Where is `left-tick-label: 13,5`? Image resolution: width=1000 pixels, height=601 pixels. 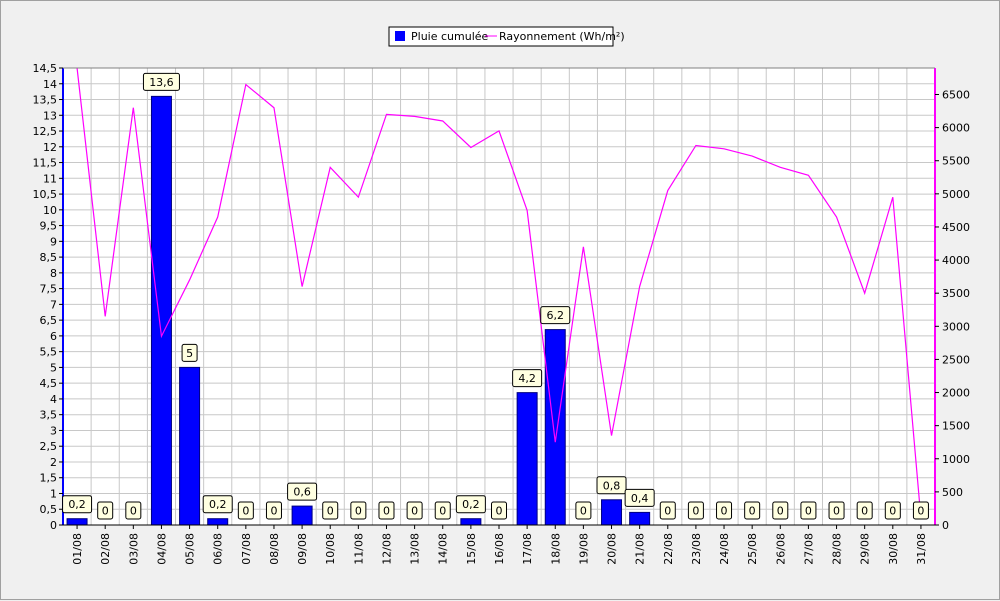 left-tick-label: 13,5 is located at coordinates (45, 100).